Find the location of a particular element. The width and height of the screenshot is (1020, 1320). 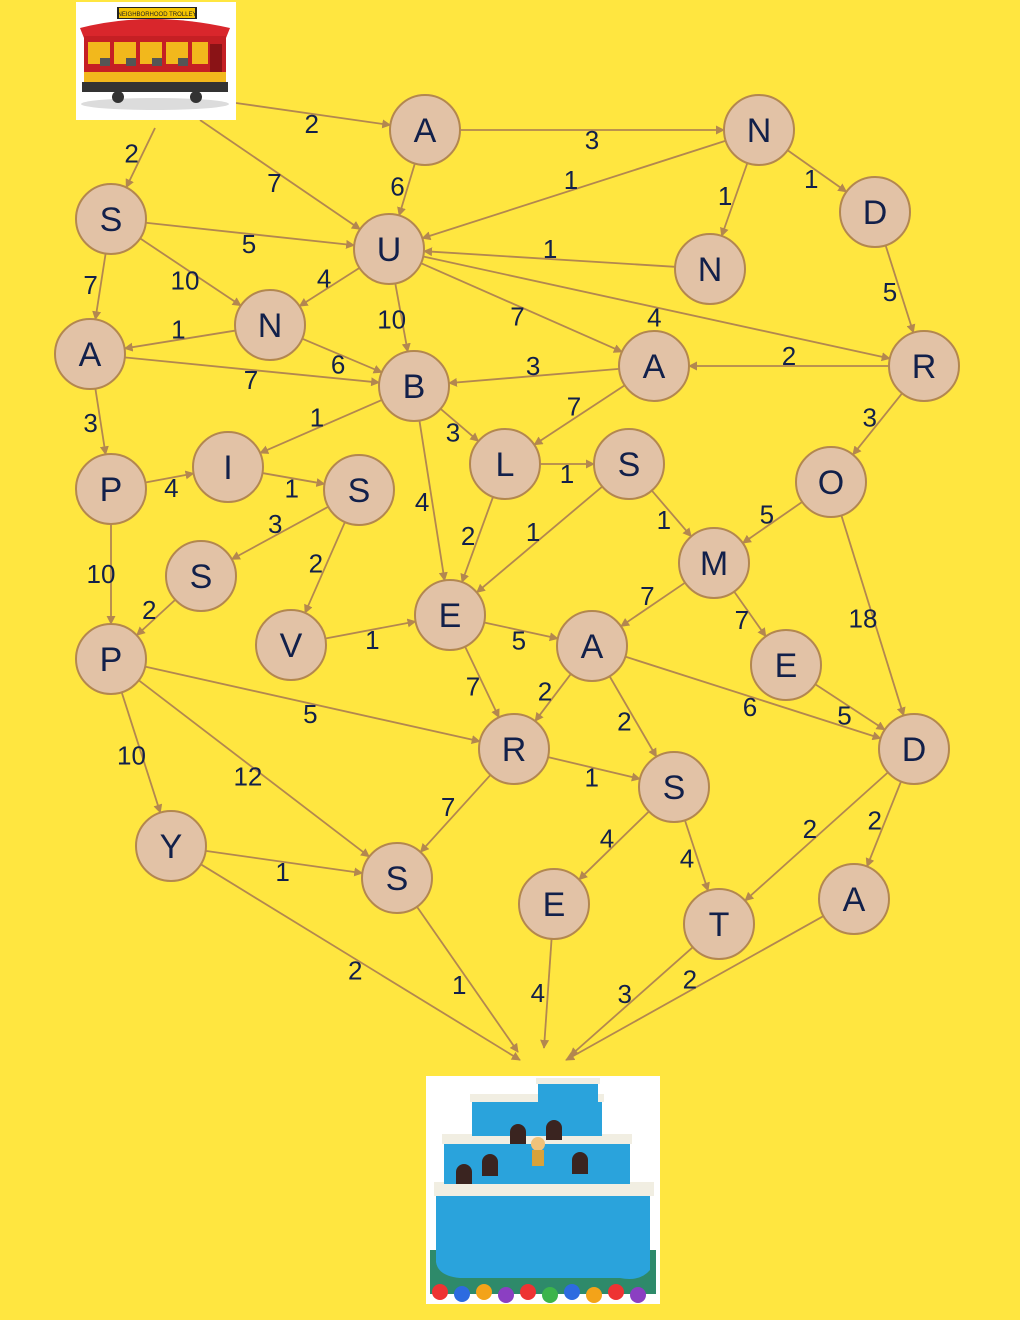

edge-a4-s6 is located at coordinates (633, 716).